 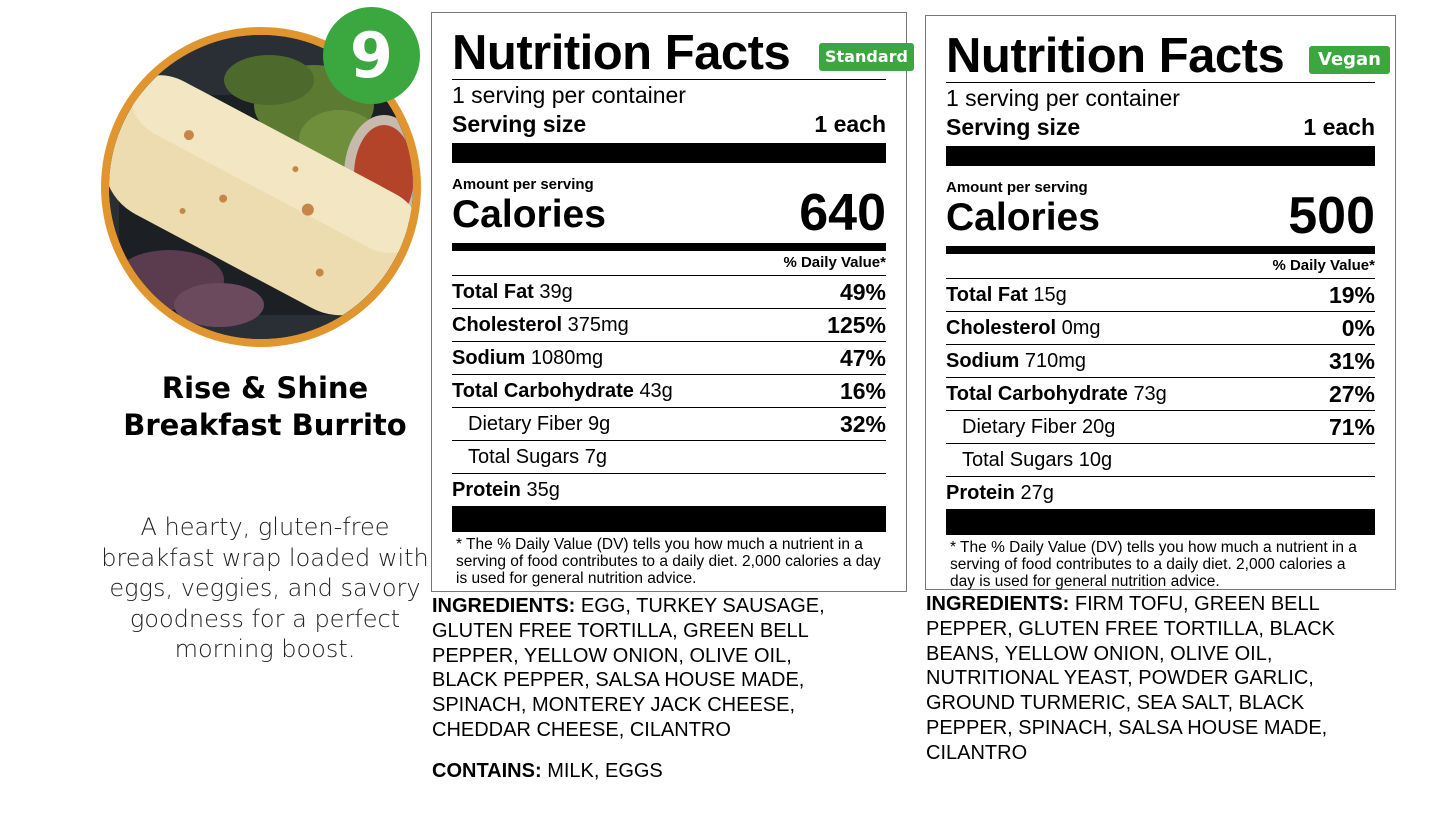 I want to click on nutrient-dv: 125%, so click(x=856, y=324).